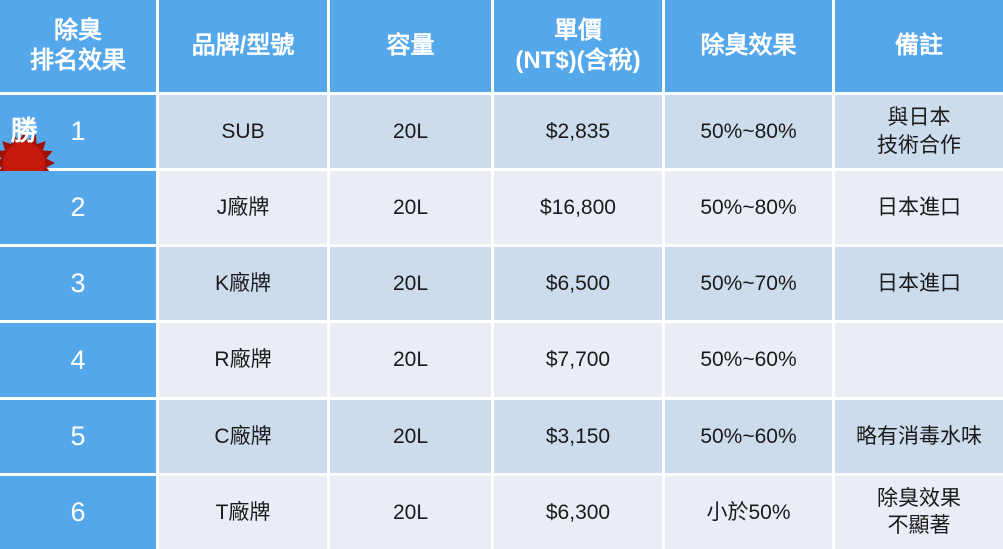  Describe the element at coordinates (919, 436) in the screenshot. I see `note-cell: 略有消毒水味` at that location.